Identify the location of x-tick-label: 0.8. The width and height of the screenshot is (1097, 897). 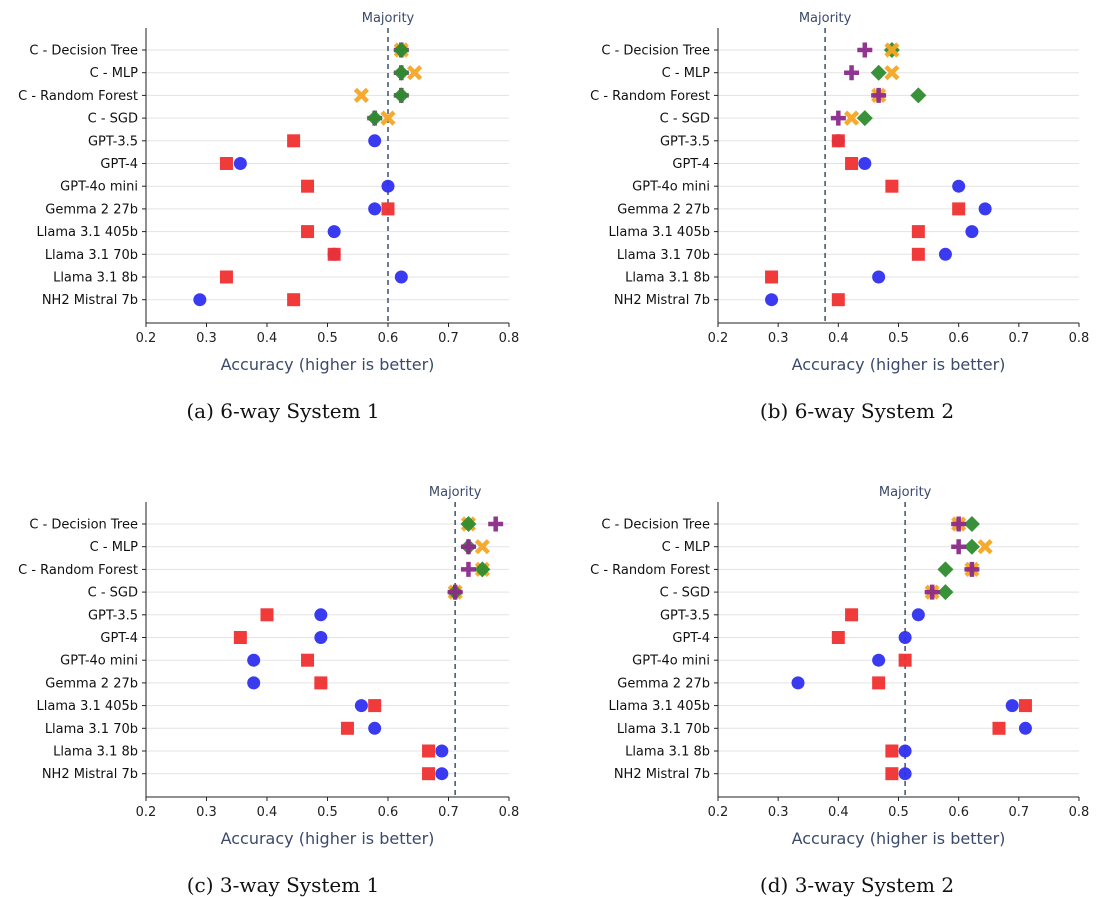
(1079, 812).